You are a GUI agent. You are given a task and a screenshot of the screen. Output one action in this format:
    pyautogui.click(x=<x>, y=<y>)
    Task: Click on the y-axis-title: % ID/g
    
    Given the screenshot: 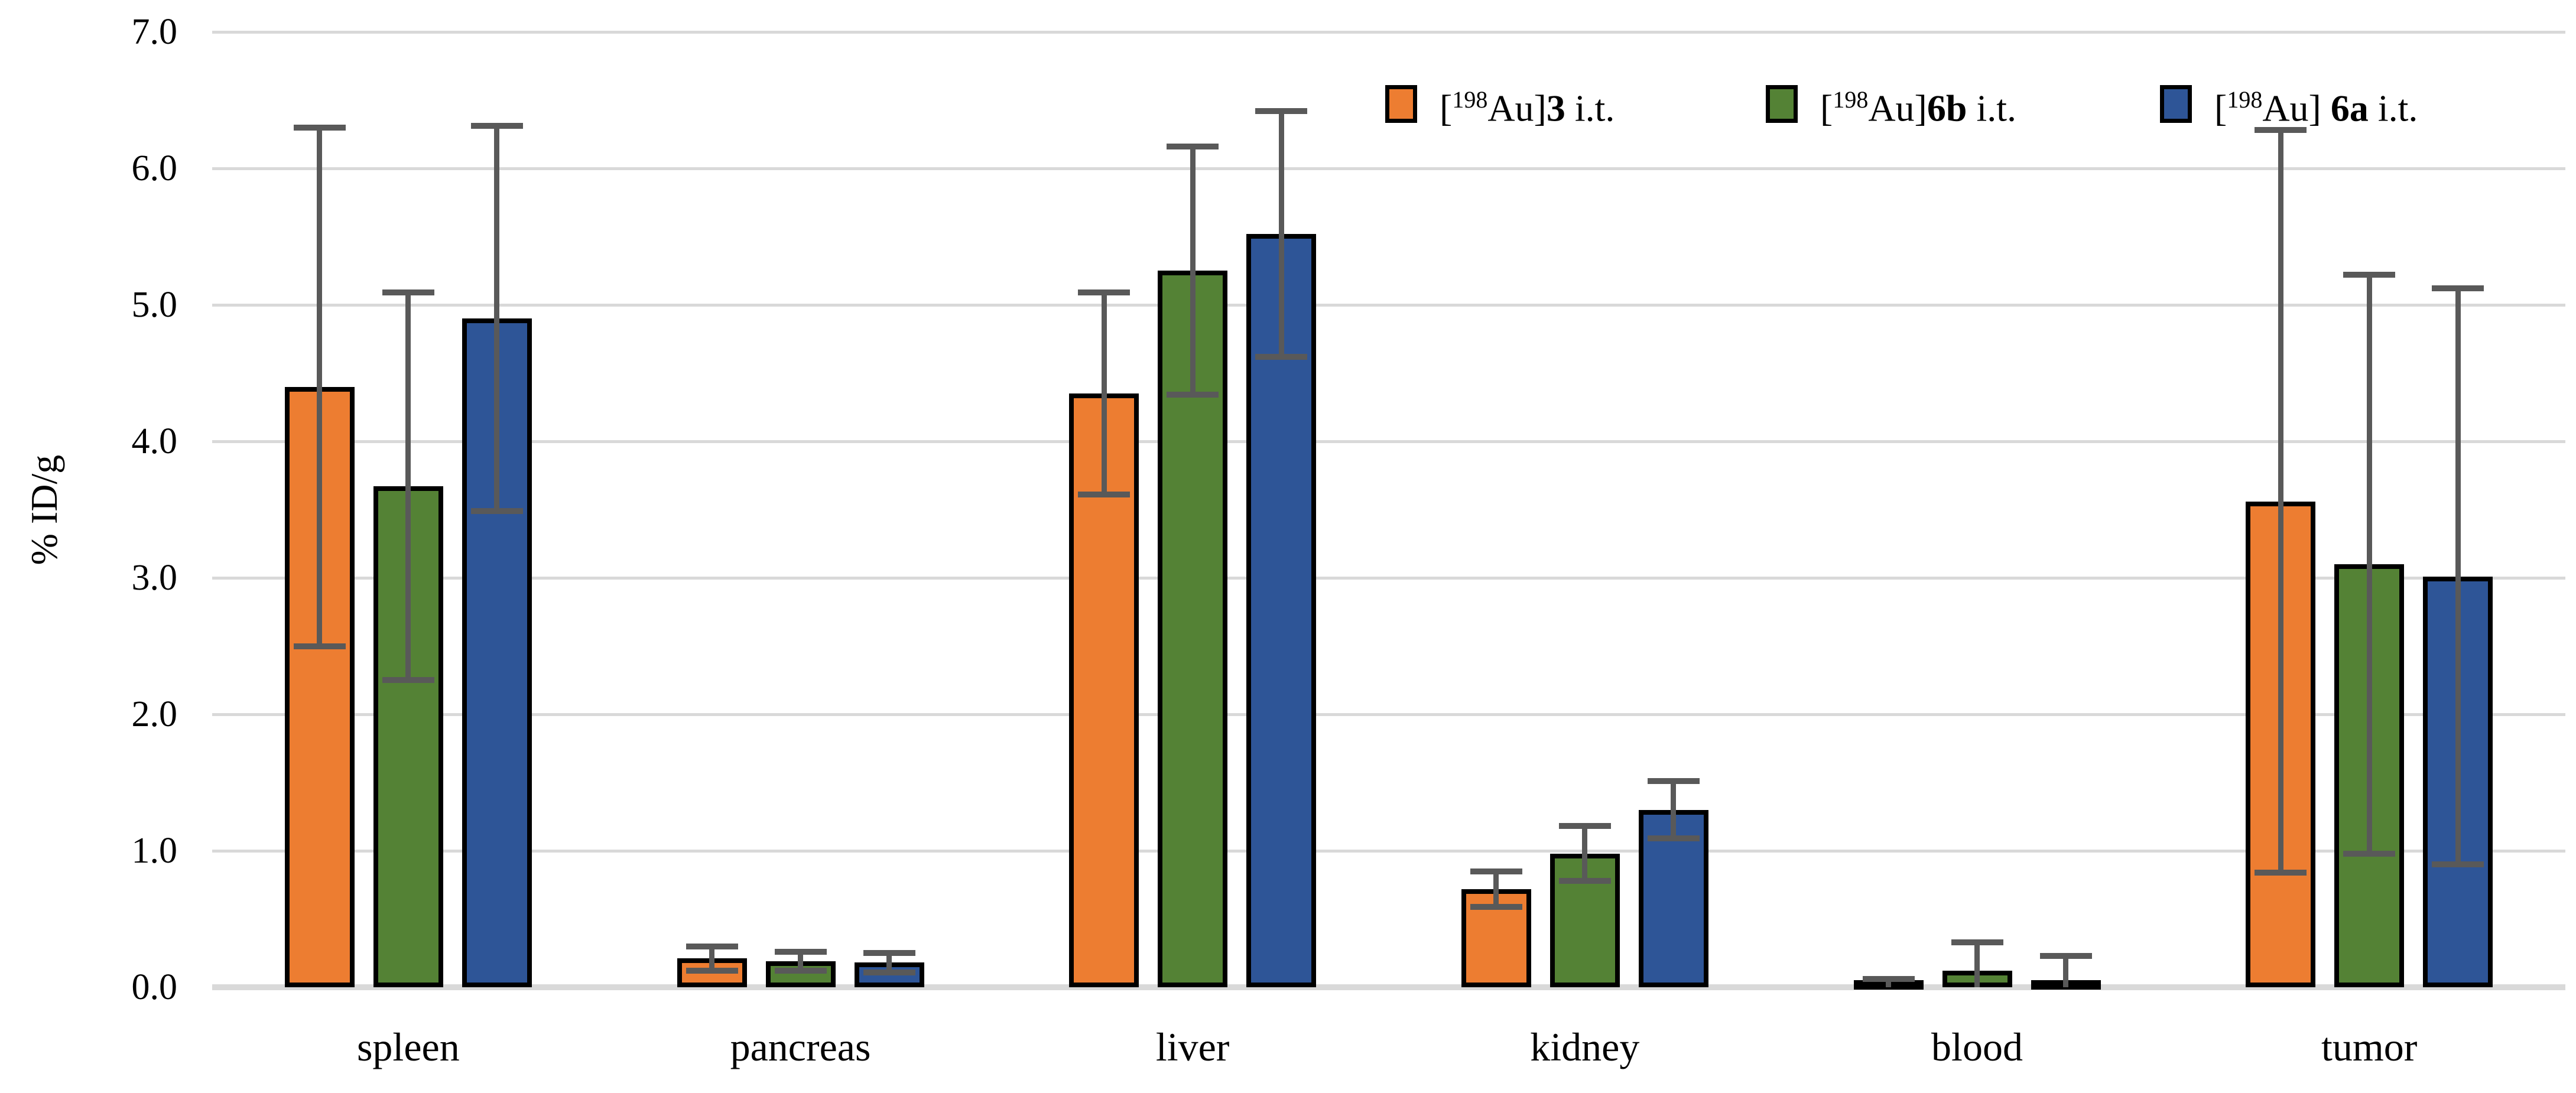 What is the action you would take?
    pyautogui.click(x=44, y=509)
    